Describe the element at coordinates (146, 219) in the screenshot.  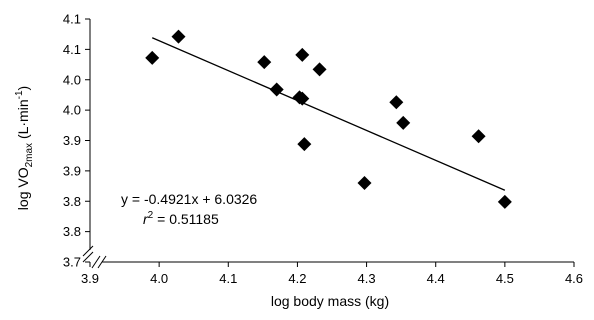
I see `r-squared-variable: r` at that location.